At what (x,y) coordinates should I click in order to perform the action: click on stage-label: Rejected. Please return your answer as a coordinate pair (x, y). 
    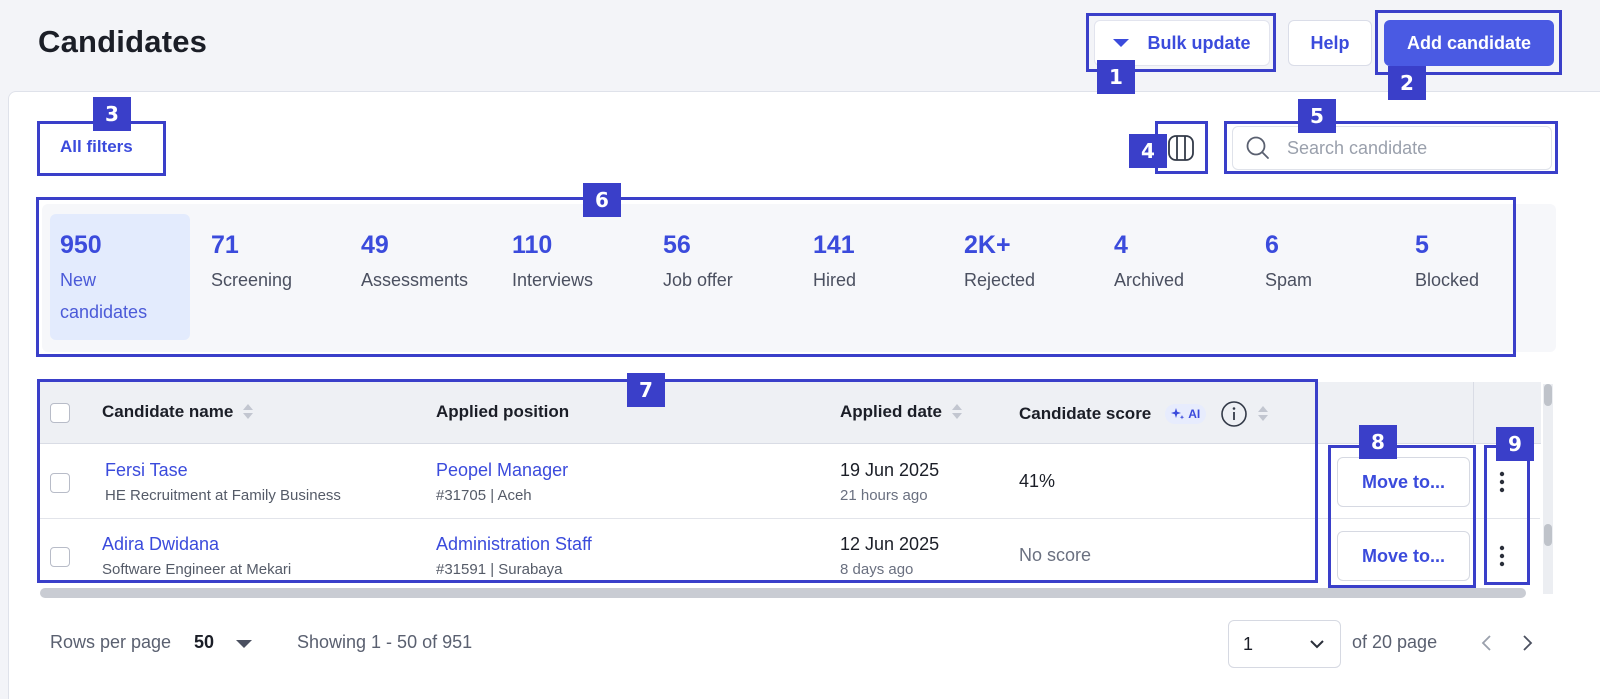
    Looking at the image, I should click on (1000, 280).